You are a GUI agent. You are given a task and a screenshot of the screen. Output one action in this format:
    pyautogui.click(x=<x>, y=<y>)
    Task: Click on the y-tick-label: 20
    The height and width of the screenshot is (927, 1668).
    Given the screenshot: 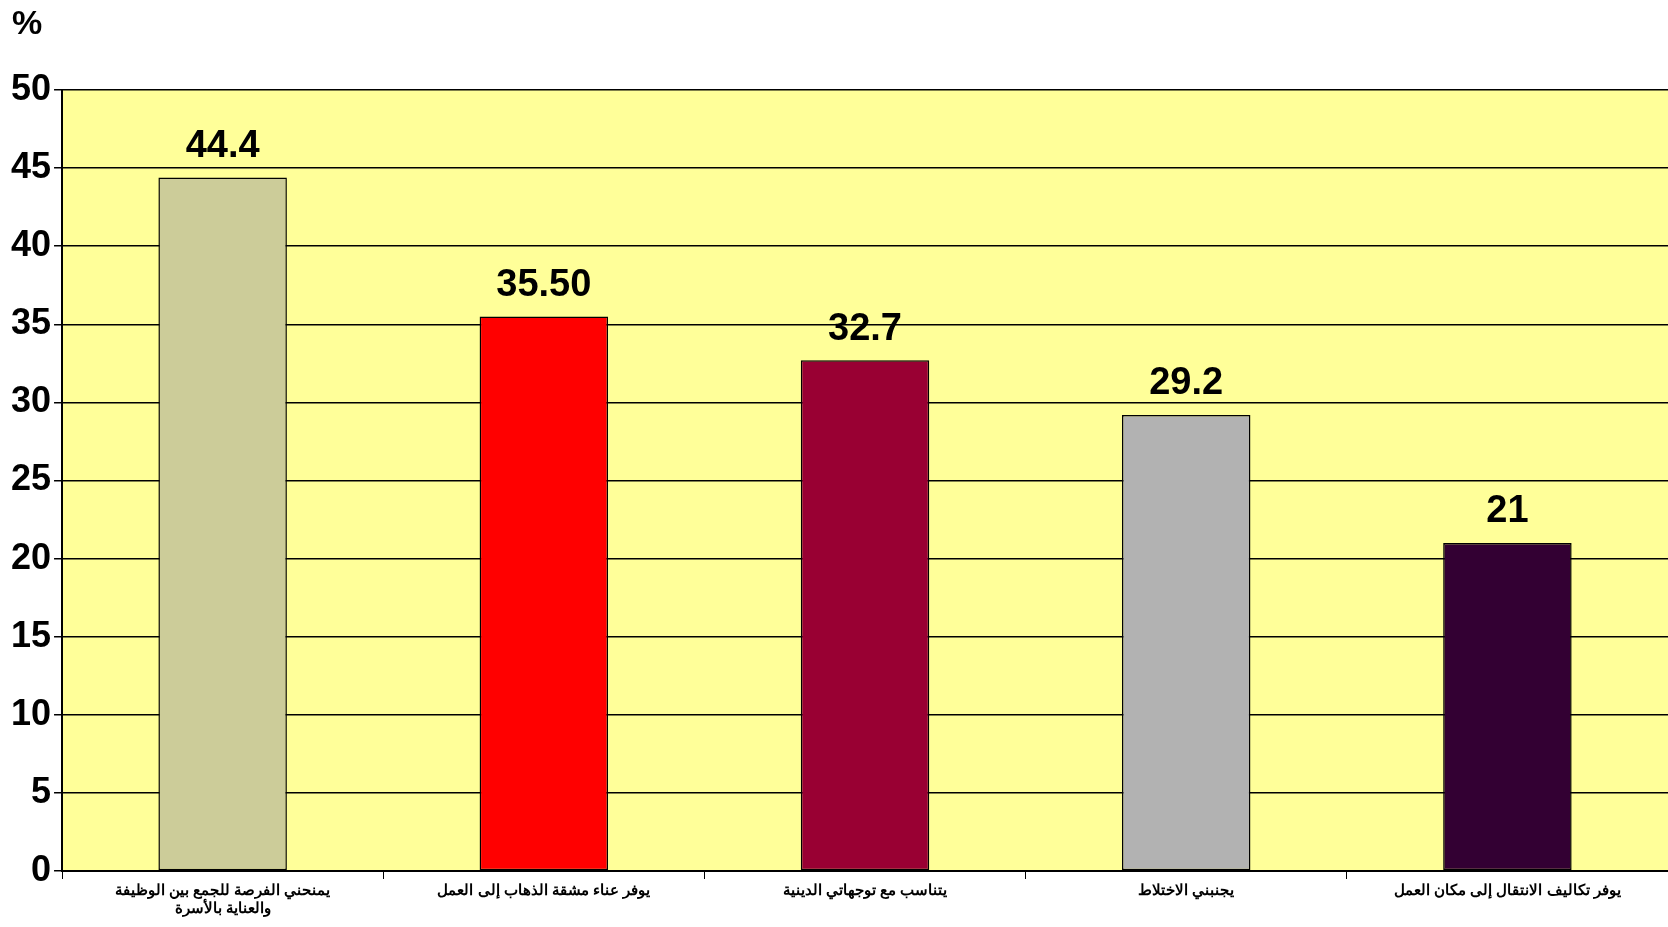 What is the action you would take?
    pyautogui.click(x=31, y=556)
    